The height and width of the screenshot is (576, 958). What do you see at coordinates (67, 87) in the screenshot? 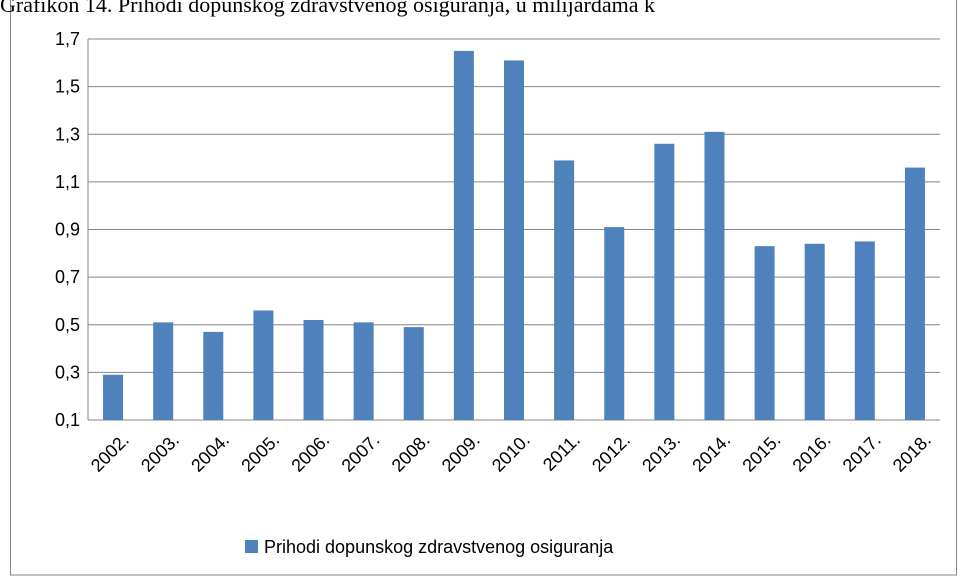
I see `y-tick-label: 1,5` at bounding box center [67, 87].